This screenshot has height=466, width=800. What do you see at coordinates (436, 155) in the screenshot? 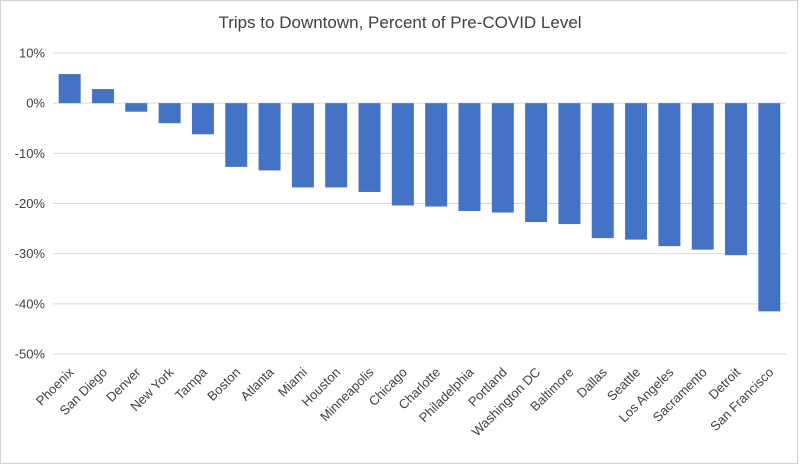
I see `bar-charlotte` at bounding box center [436, 155].